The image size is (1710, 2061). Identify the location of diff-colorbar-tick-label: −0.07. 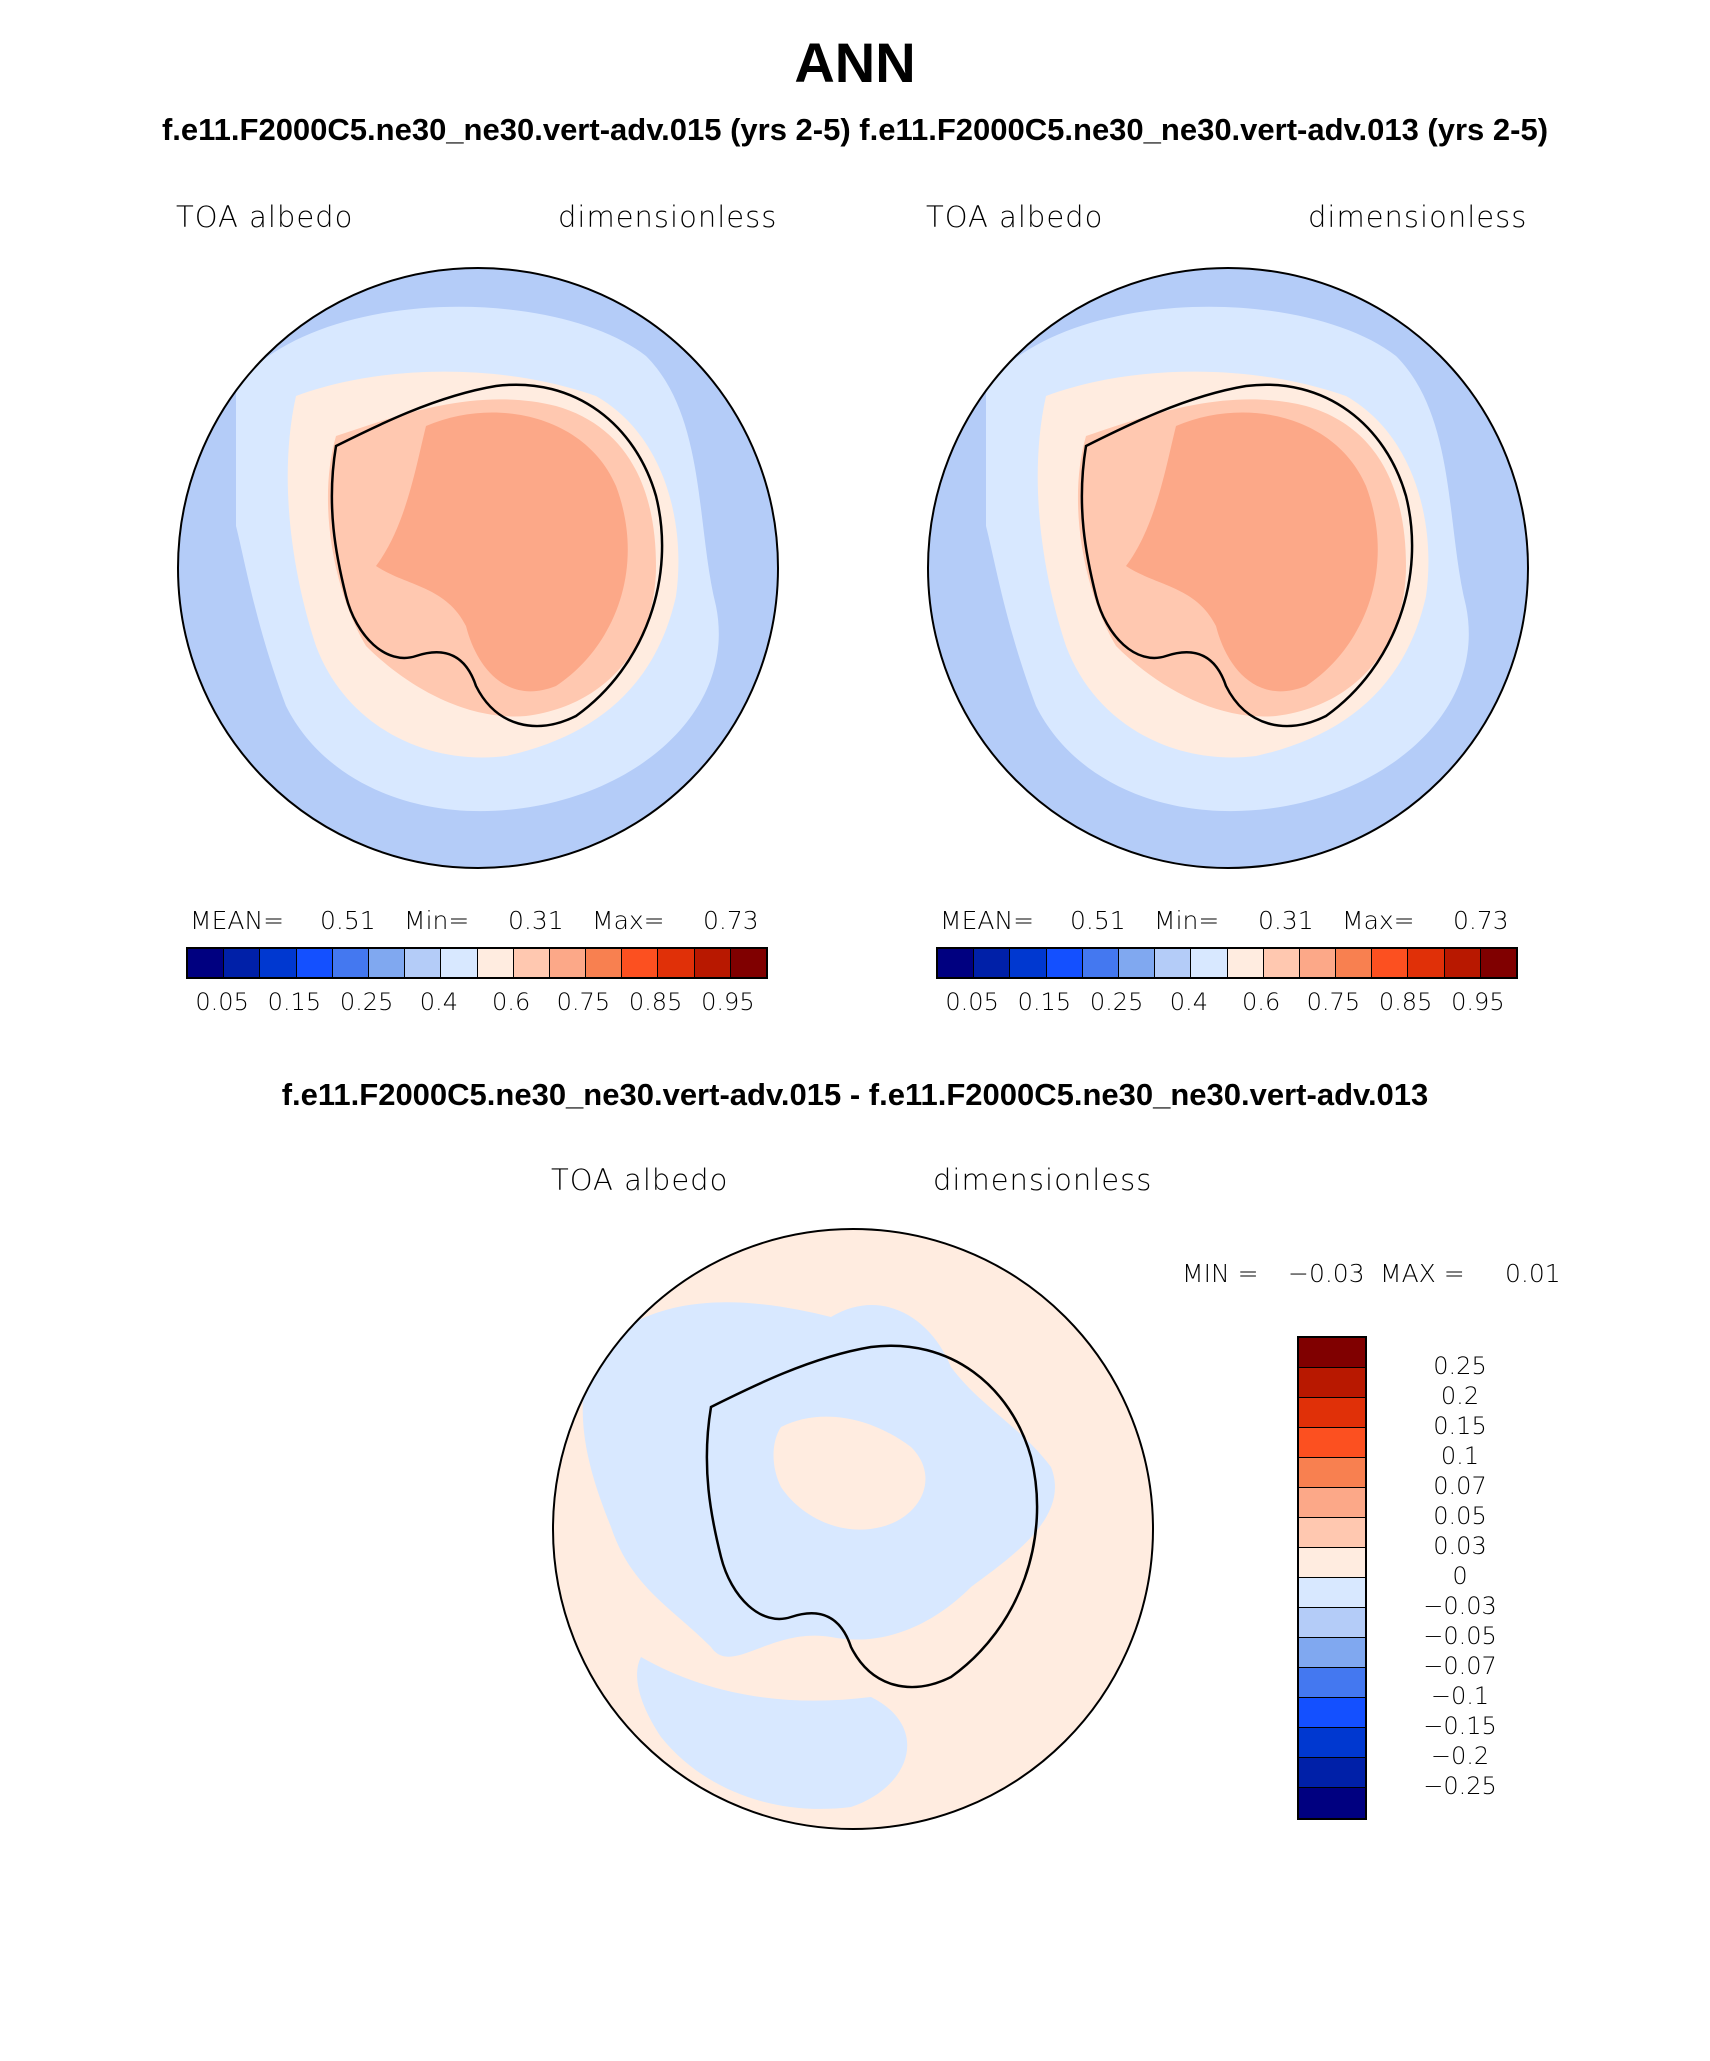
(1460, 1666).